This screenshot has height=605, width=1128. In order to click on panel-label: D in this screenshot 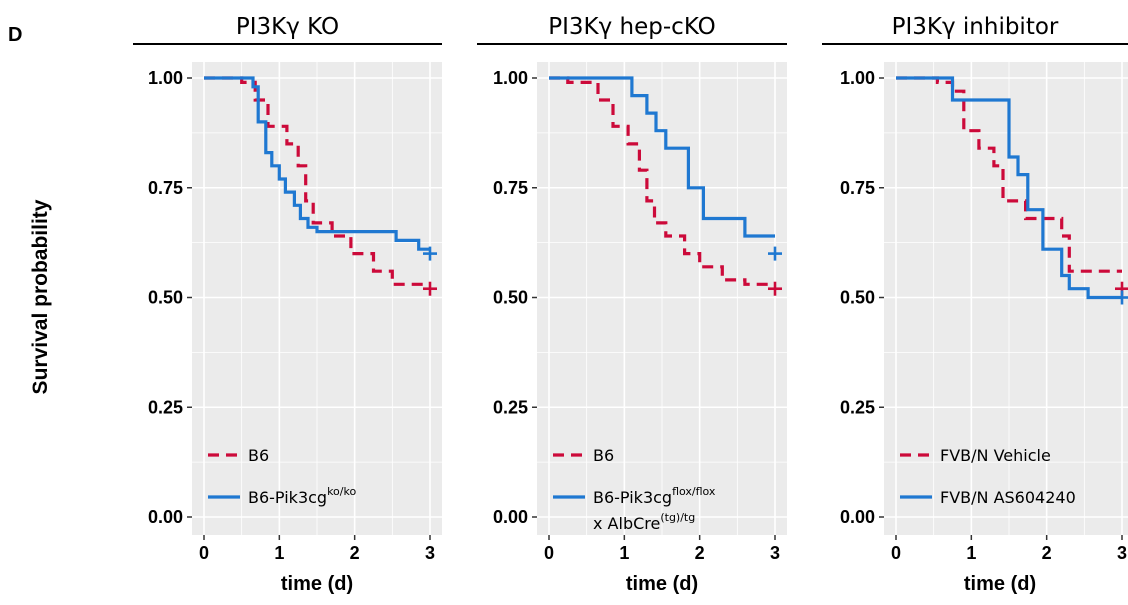, I will do `click(15, 35)`.